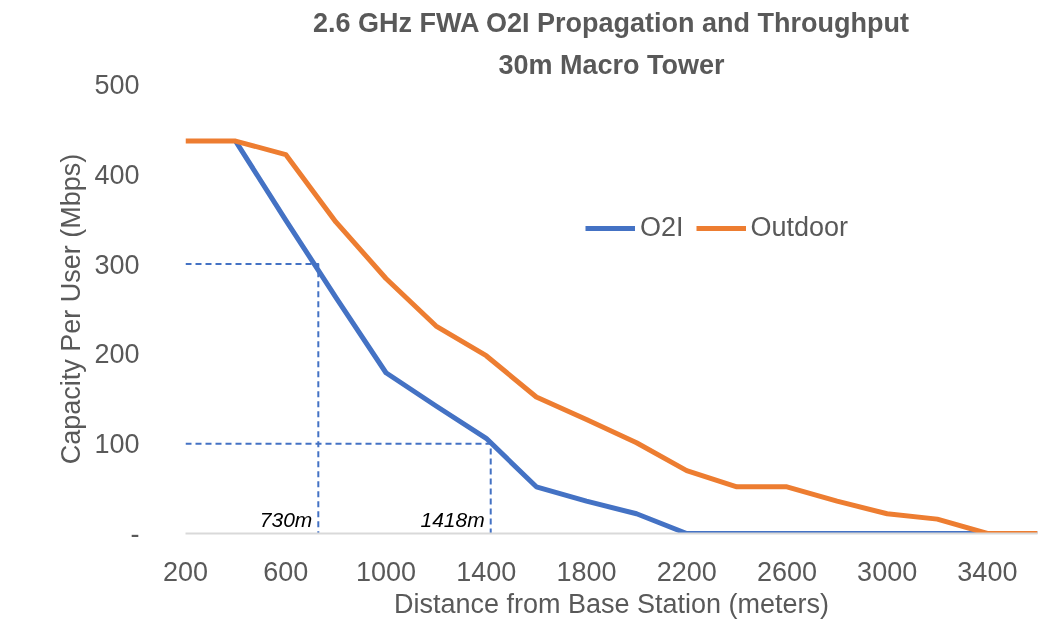 The height and width of the screenshot is (621, 1040). I want to click on y-tick-label: 100, so click(117, 444).